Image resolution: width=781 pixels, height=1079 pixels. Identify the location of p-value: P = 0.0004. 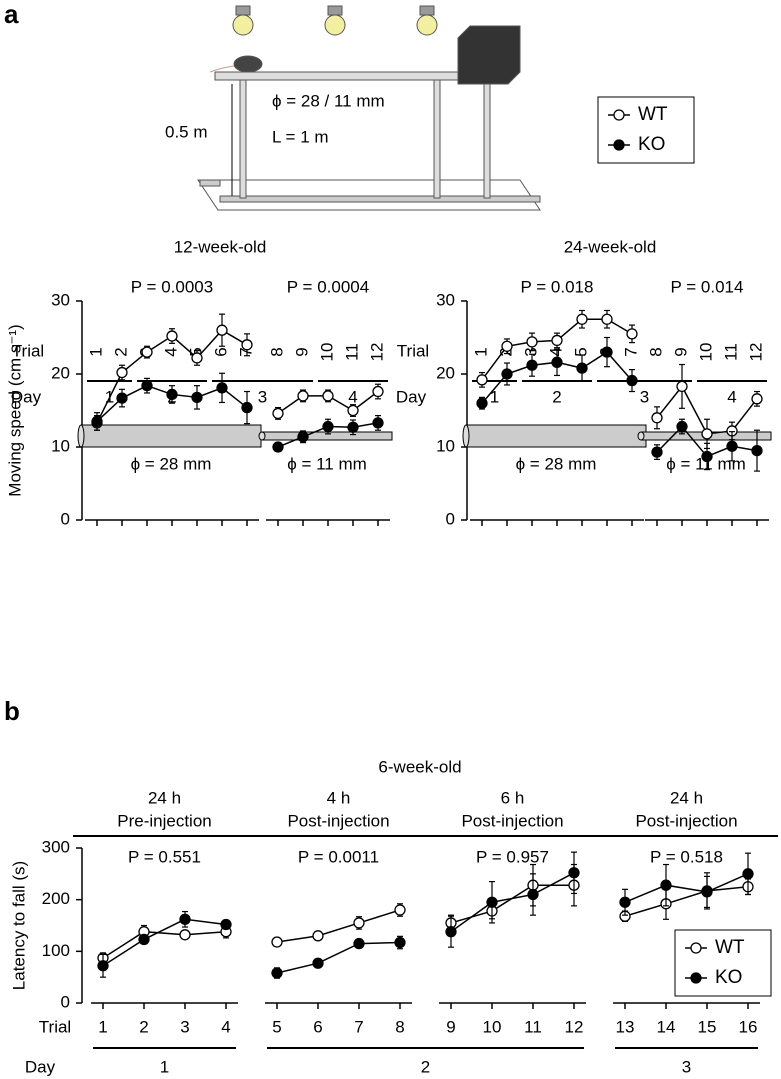
(328, 286).